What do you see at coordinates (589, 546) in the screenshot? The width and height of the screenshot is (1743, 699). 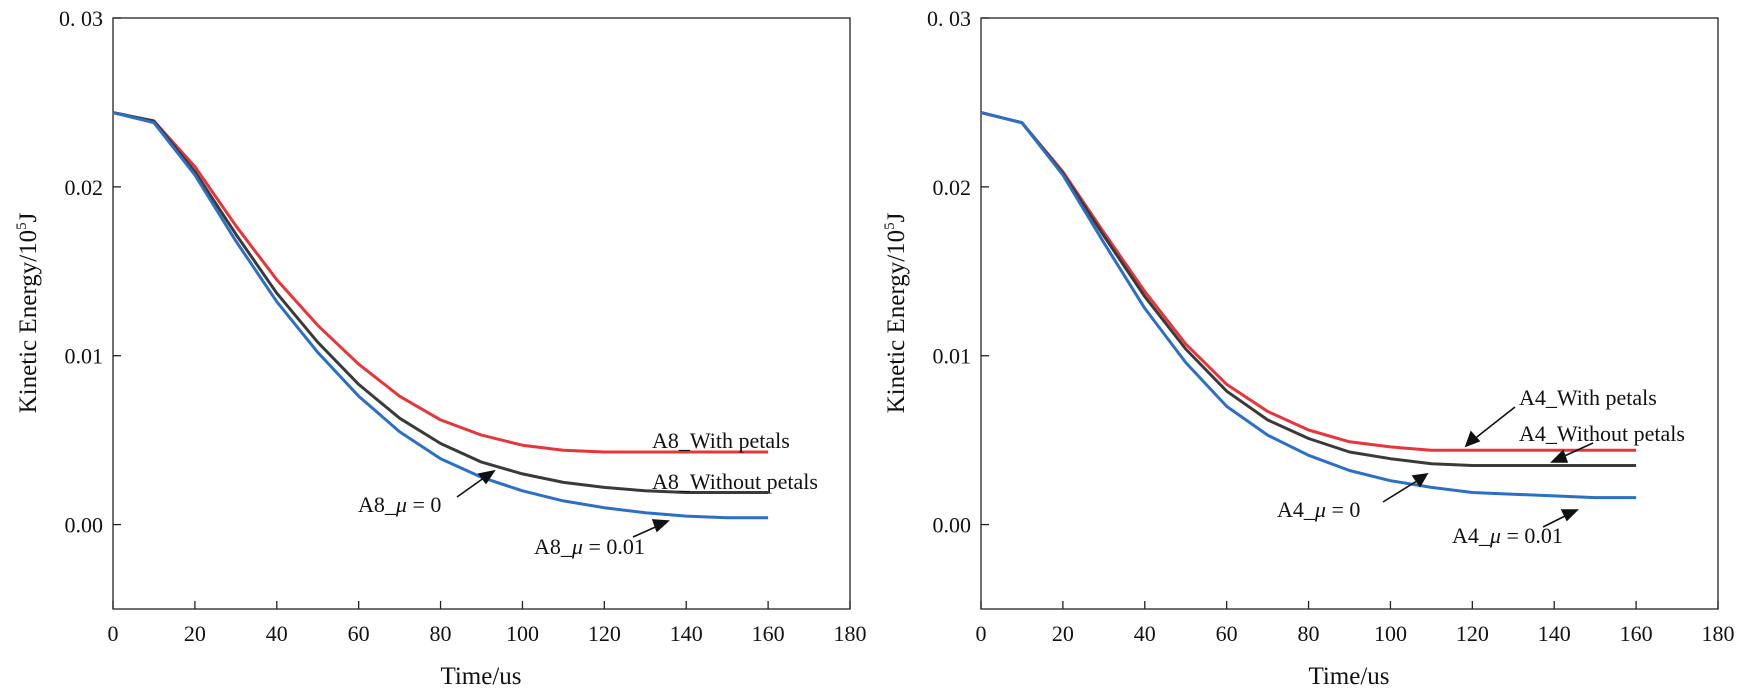 I see `annotation-mu-0-01: A8_μ = 0.01` at bounding box center [589, 546].